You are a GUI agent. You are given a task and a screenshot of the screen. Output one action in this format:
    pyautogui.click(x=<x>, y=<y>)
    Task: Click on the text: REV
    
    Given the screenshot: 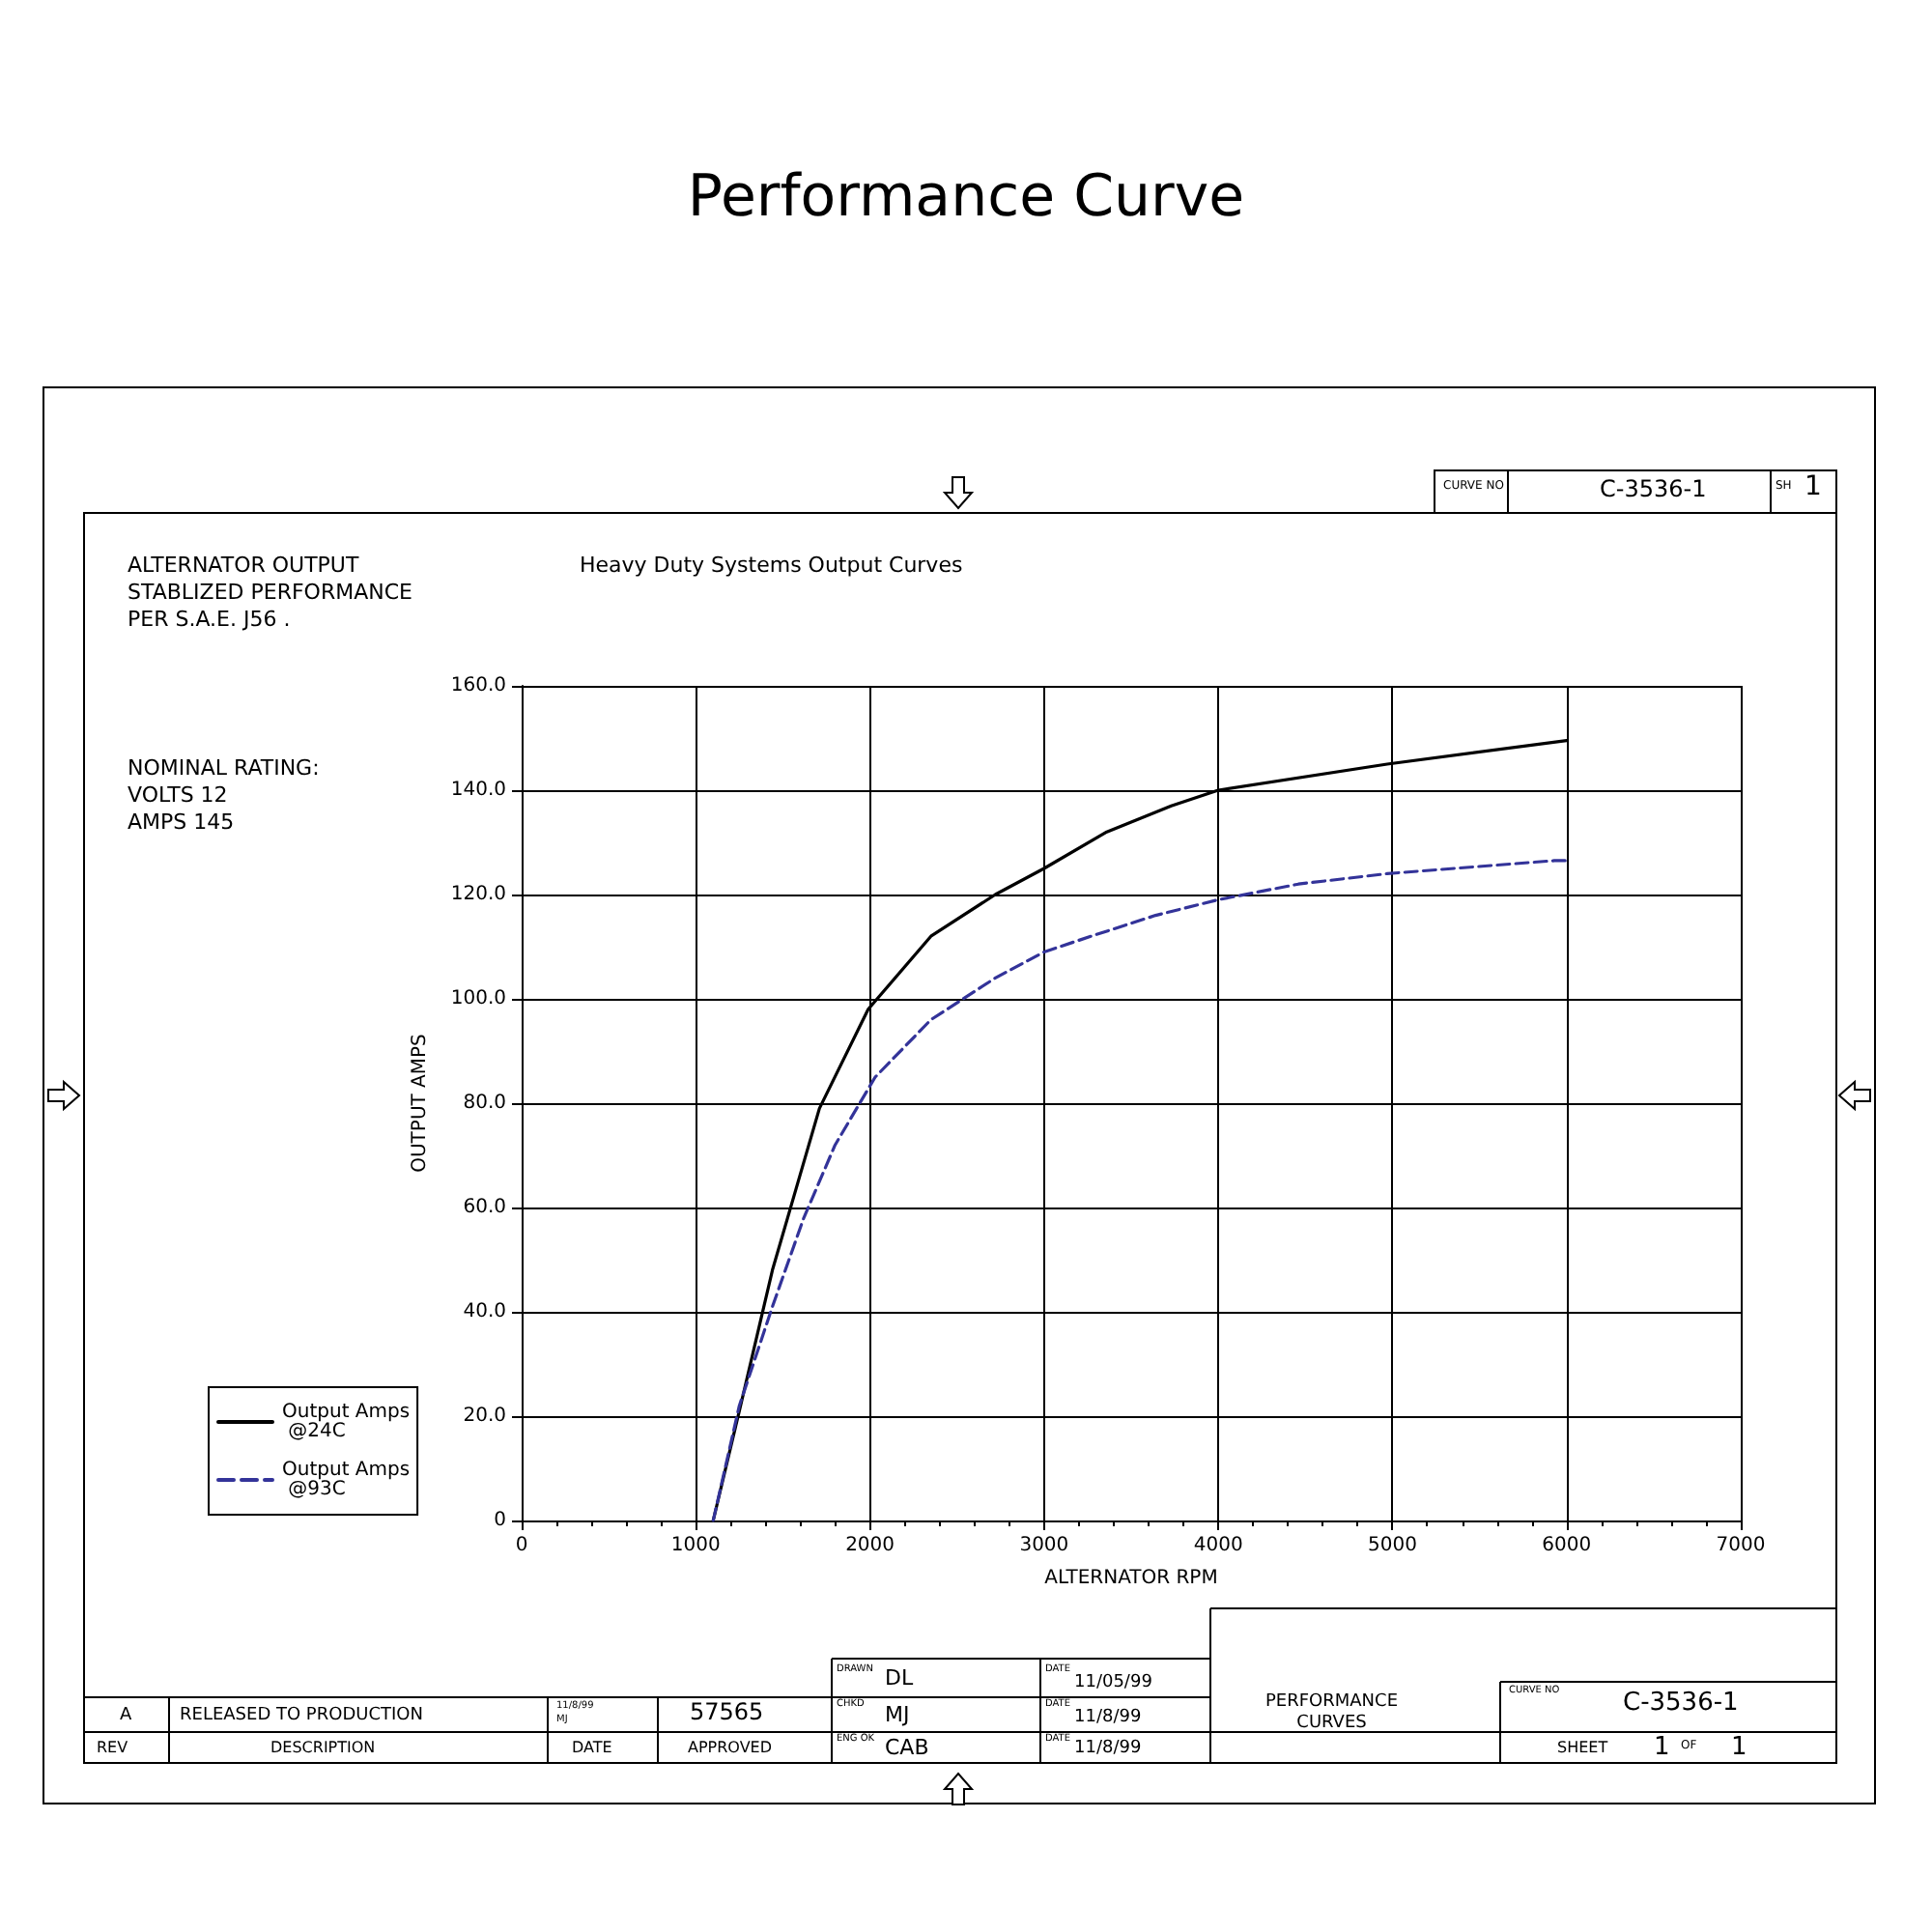 What is the action you would take?
    pyautogui.click(x=112, y=1748)
    